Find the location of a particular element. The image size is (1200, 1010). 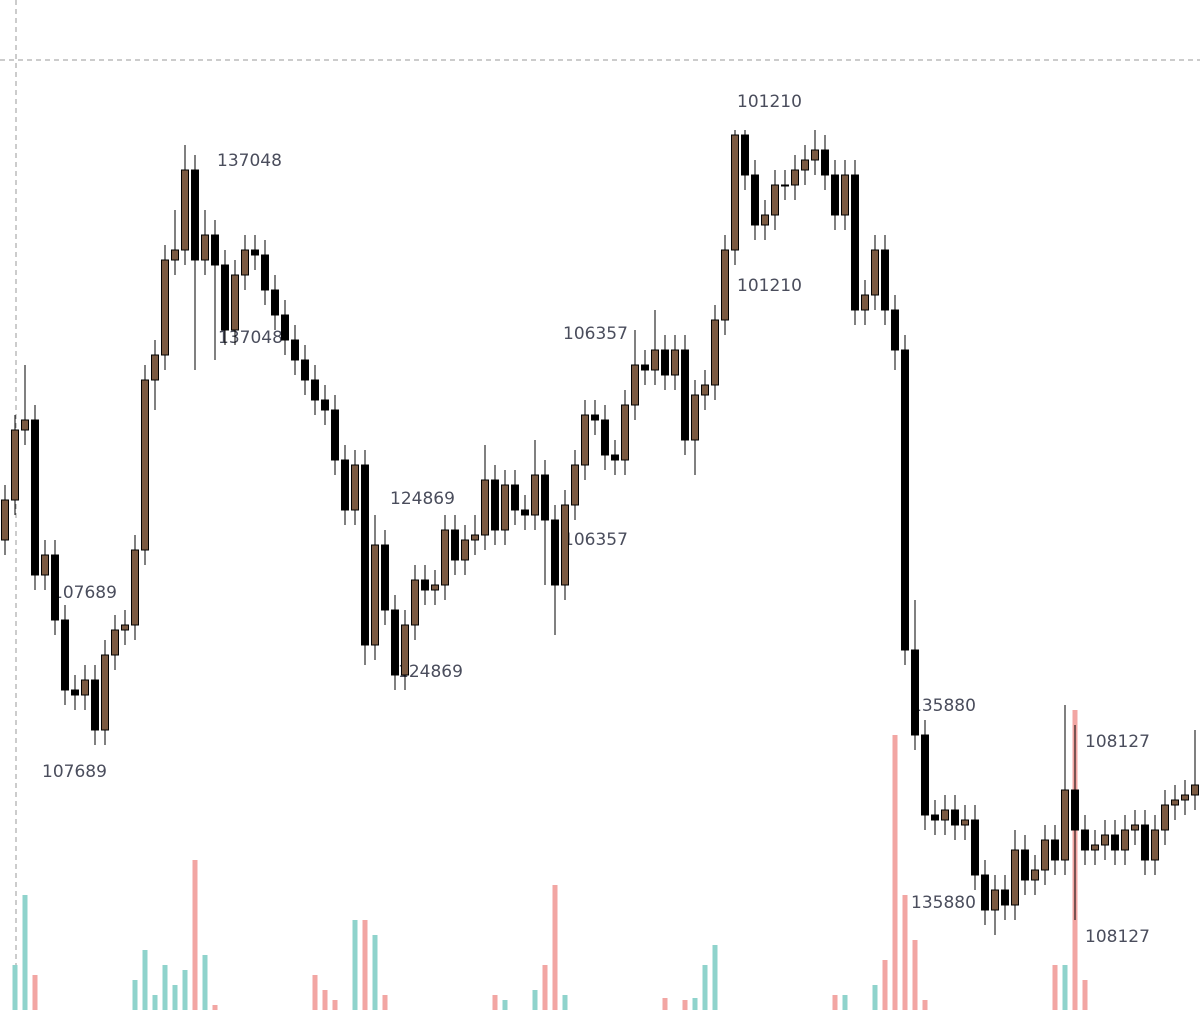

price-annotation: 106357 is located at coordinates (595, 540).